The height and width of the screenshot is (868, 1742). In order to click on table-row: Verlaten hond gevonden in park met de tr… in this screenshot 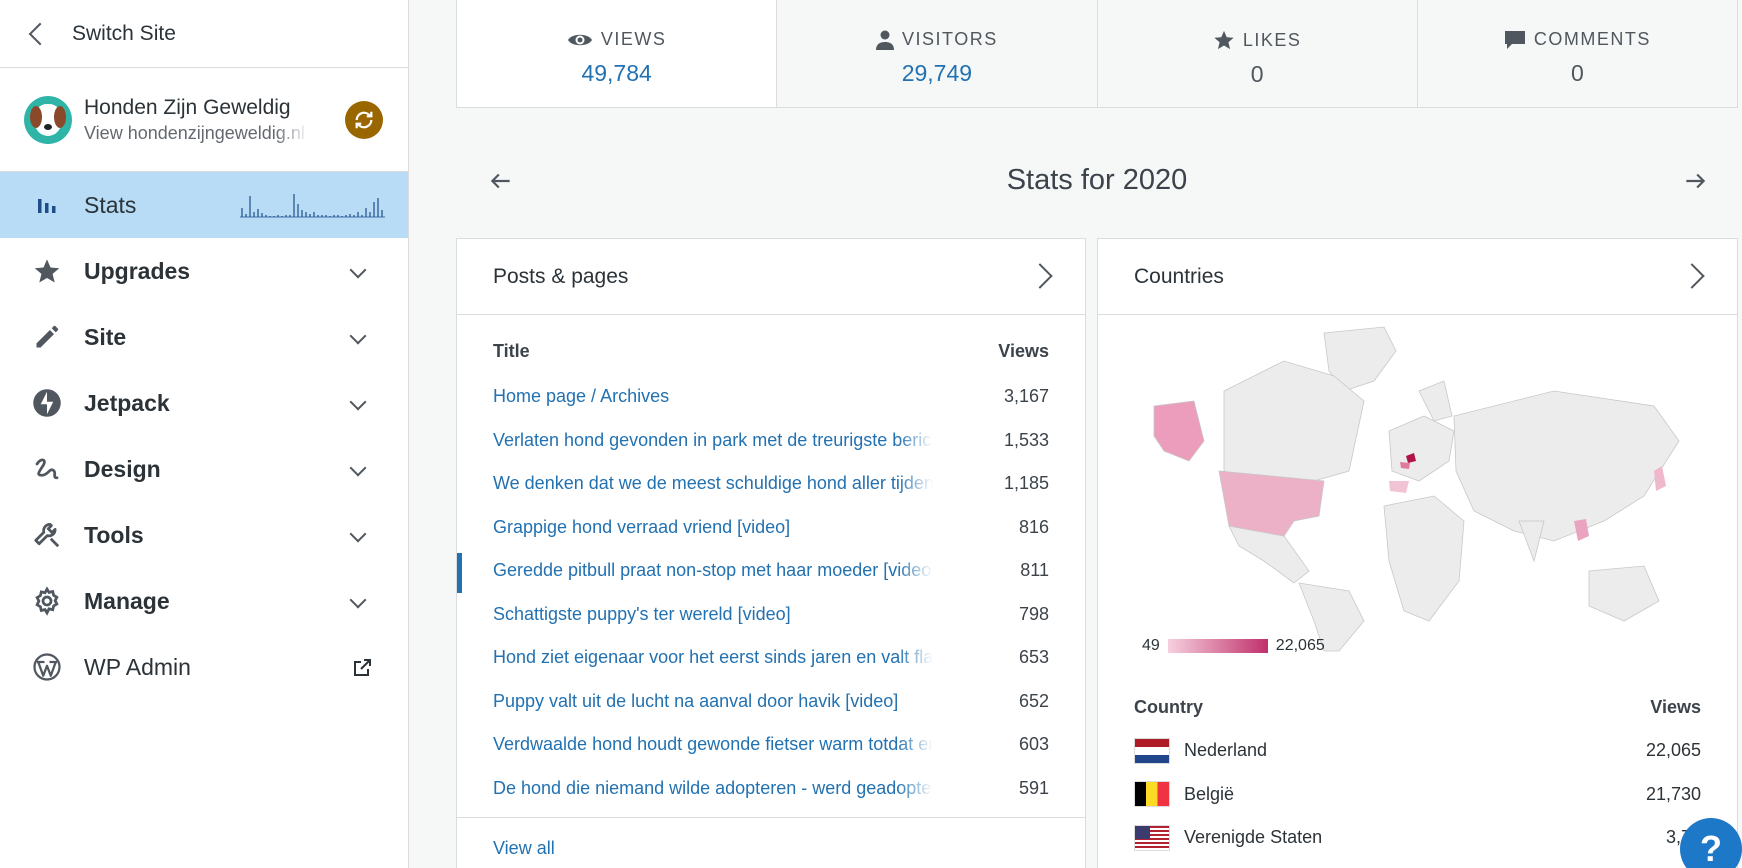, I will do `click(771, 441)`.